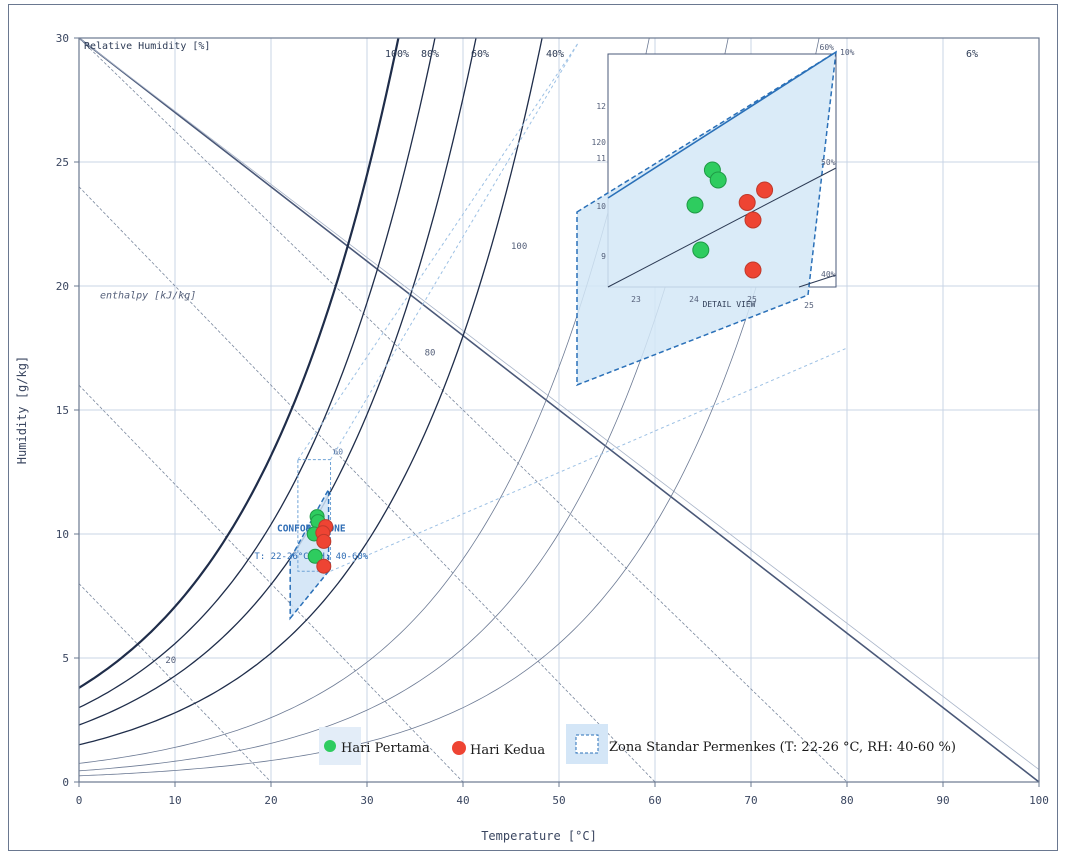  I want to click on rh-title: Relative Humidity [%], so click(147, 46).